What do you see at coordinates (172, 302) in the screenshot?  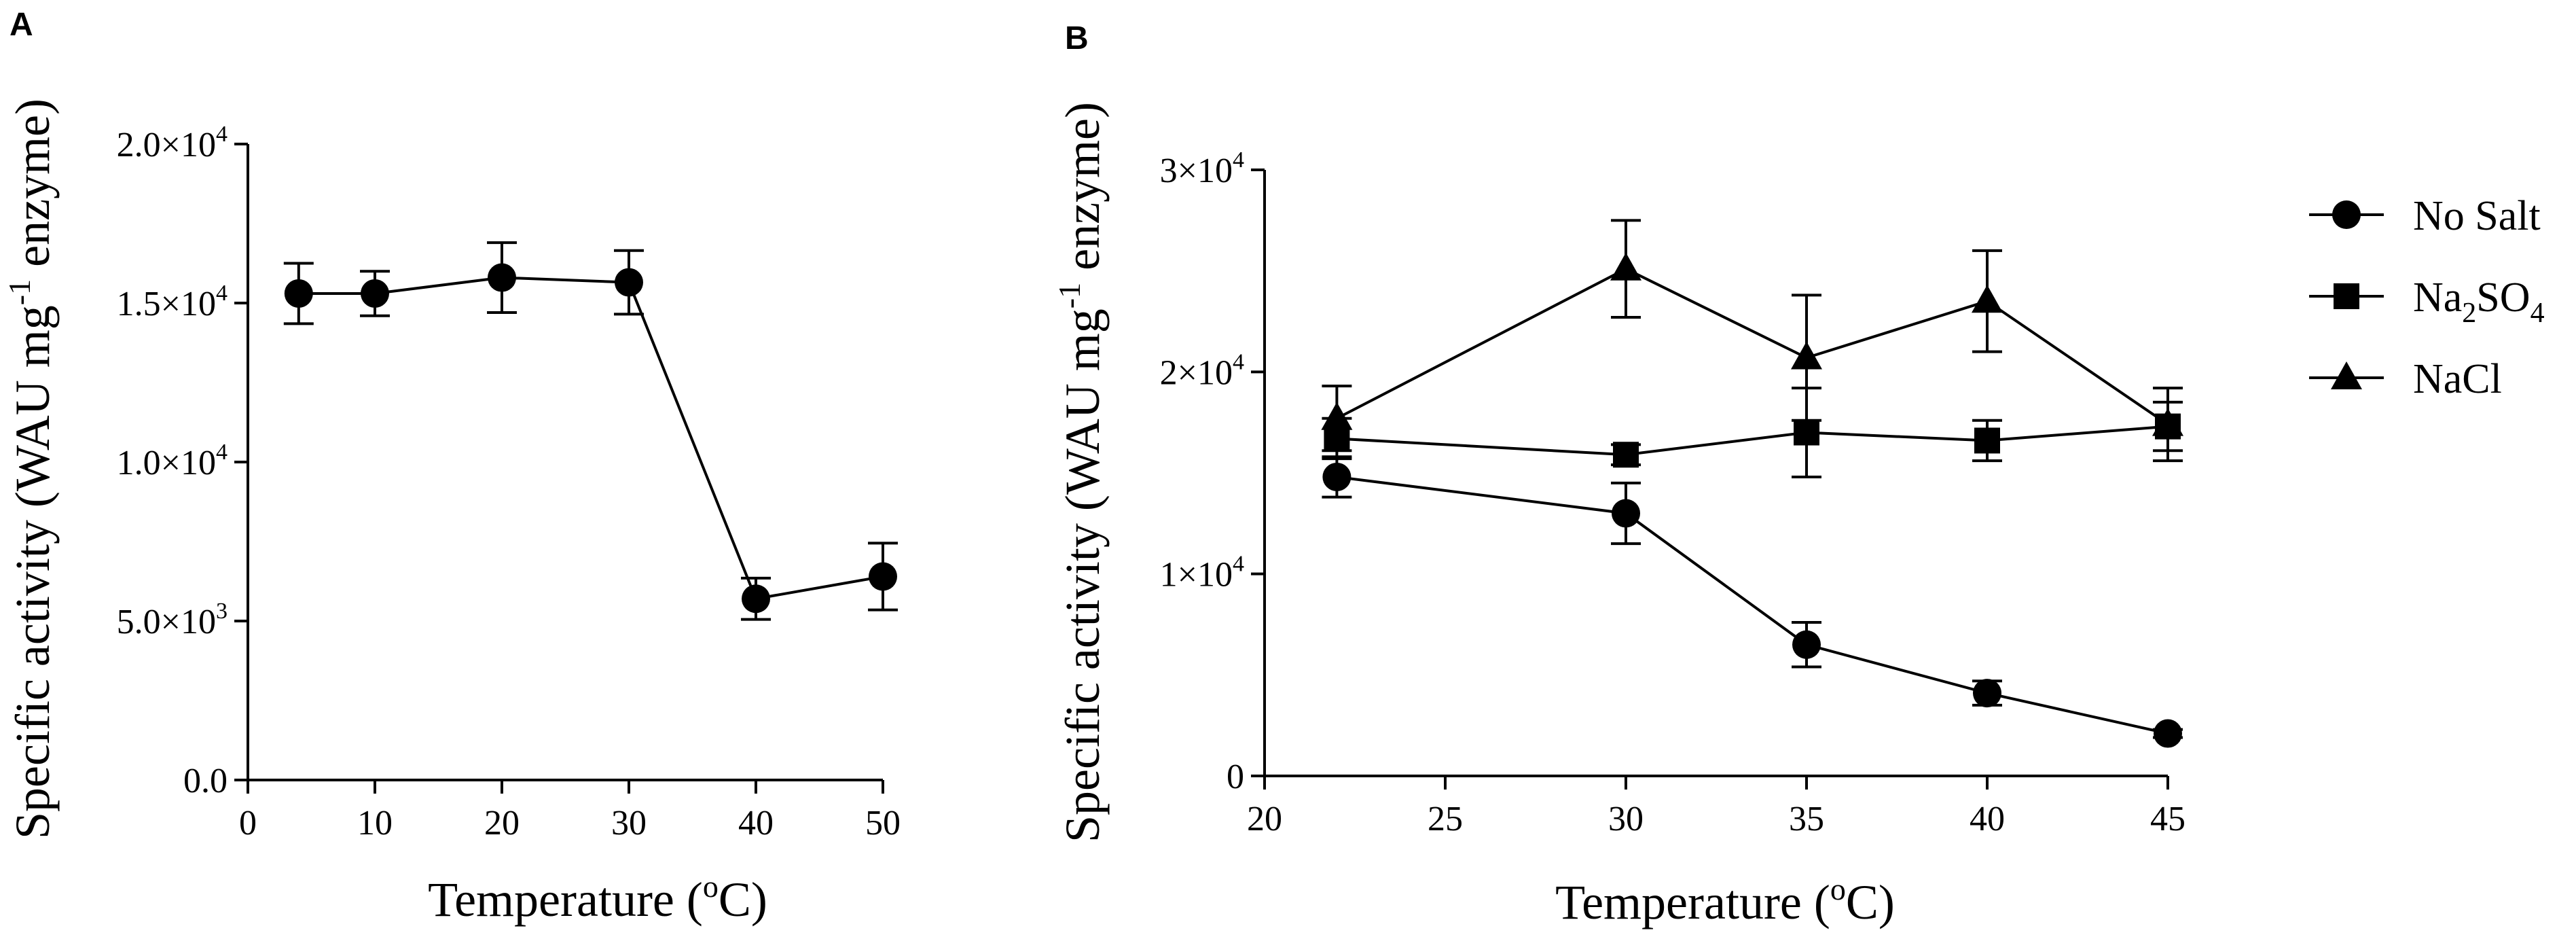 I see `panel-a-y-tick-label: 1.5×10⁴` at bounding box center [172, 302].